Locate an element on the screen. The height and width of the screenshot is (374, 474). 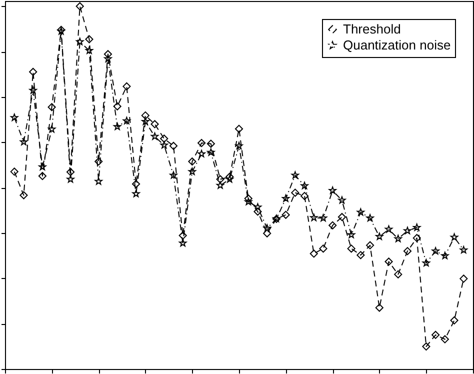
legend-label: Quantization noise is located at coordinates (397, 45).